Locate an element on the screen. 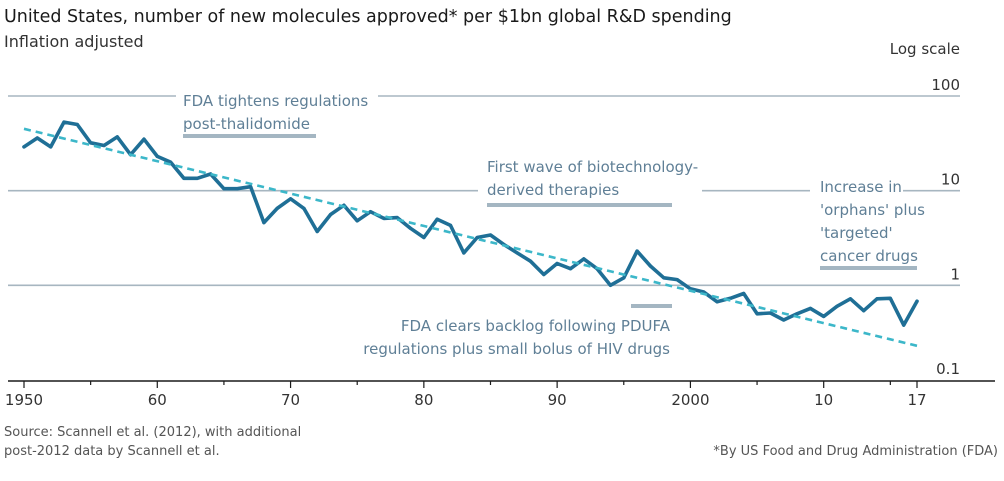 This screenshot has width=1004, height=481. data-point-2012 is located at coordinates (850, 299).